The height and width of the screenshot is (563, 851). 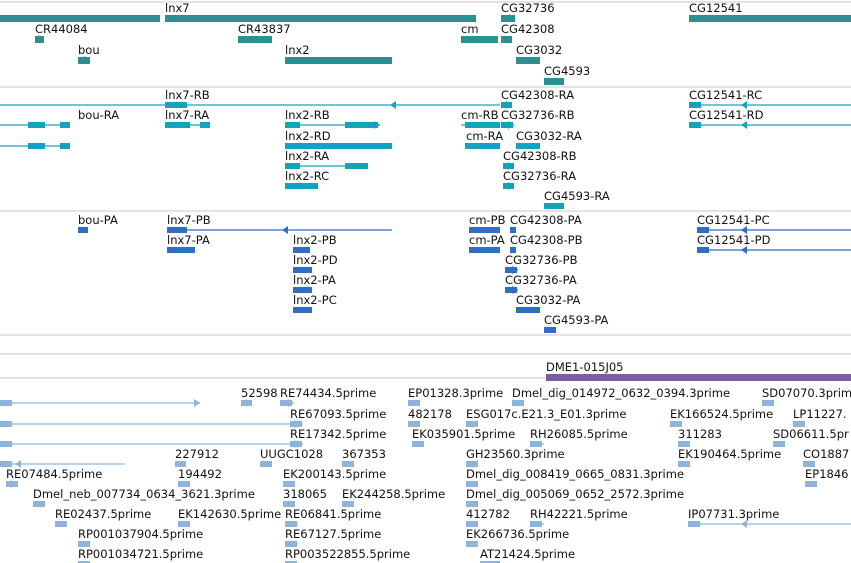 What do you see at coordinates (338, 139) in the screenshot?
I see `transcripts-feature: lnx2-RD` at bounding box center [338, 139].